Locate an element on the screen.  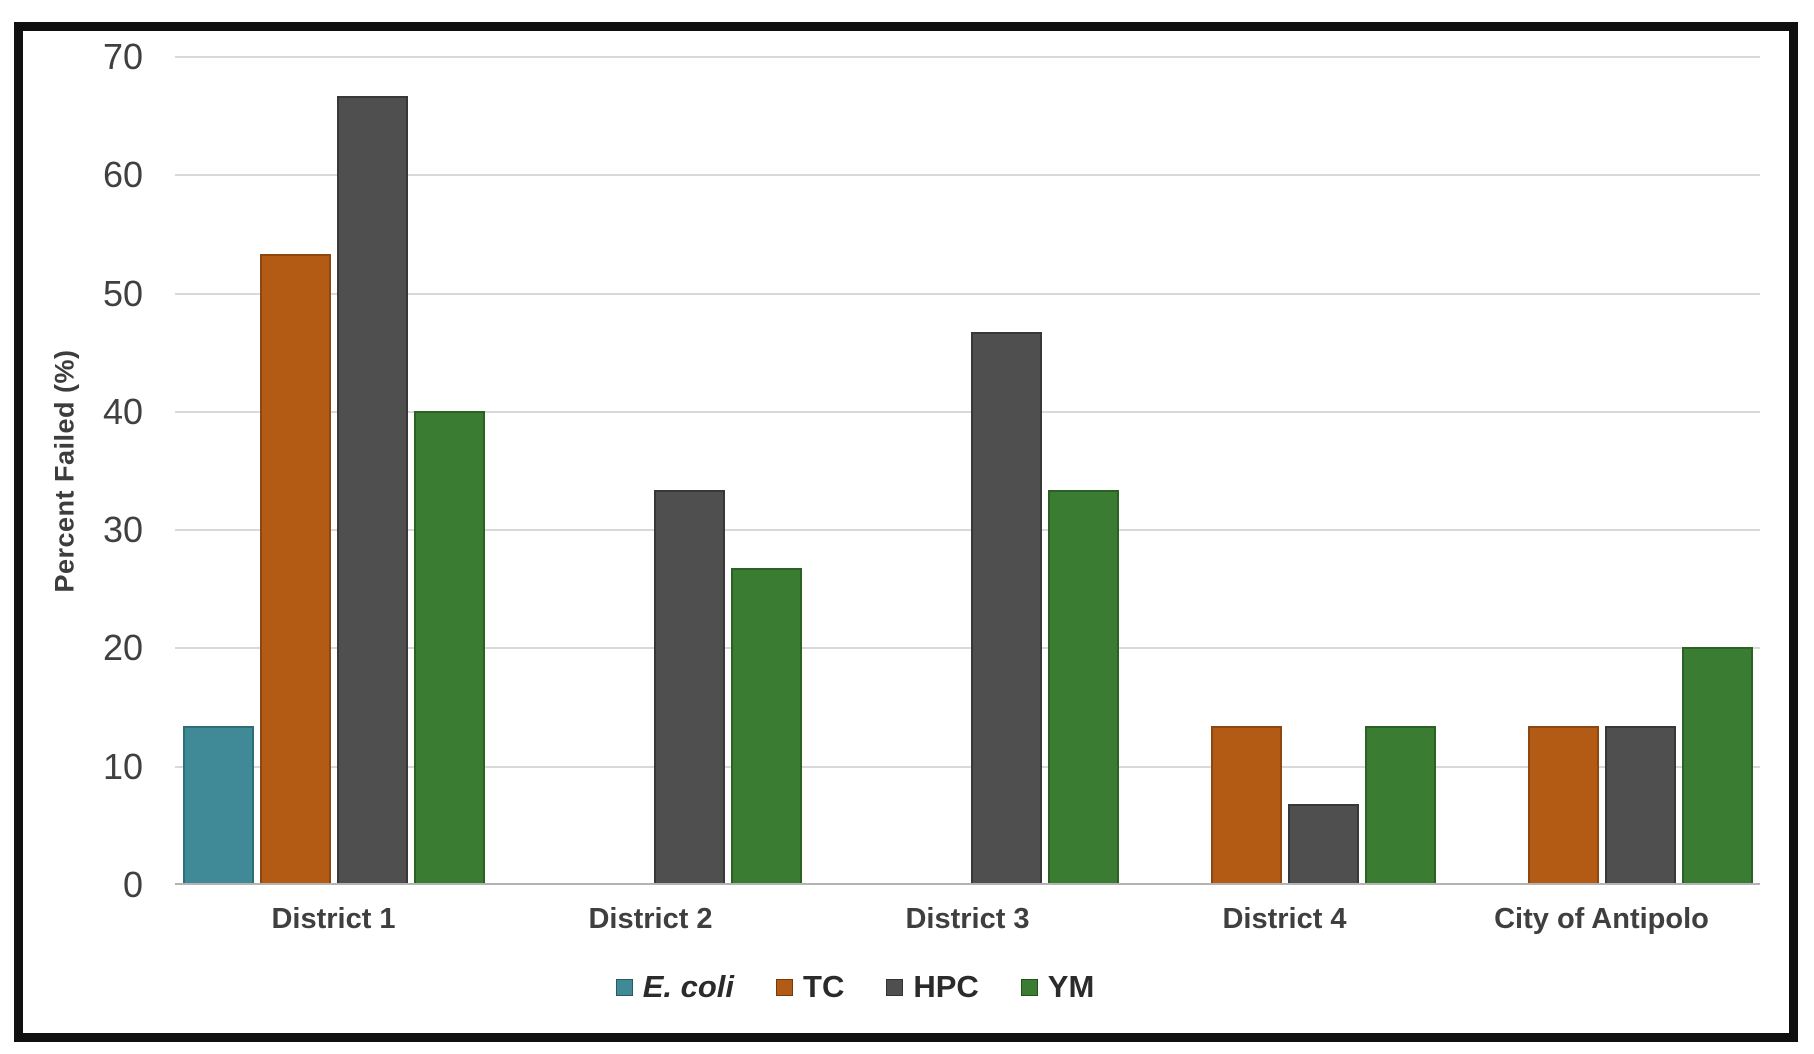
y-tick-label-70: 70 is located at coordinates (122, 56).